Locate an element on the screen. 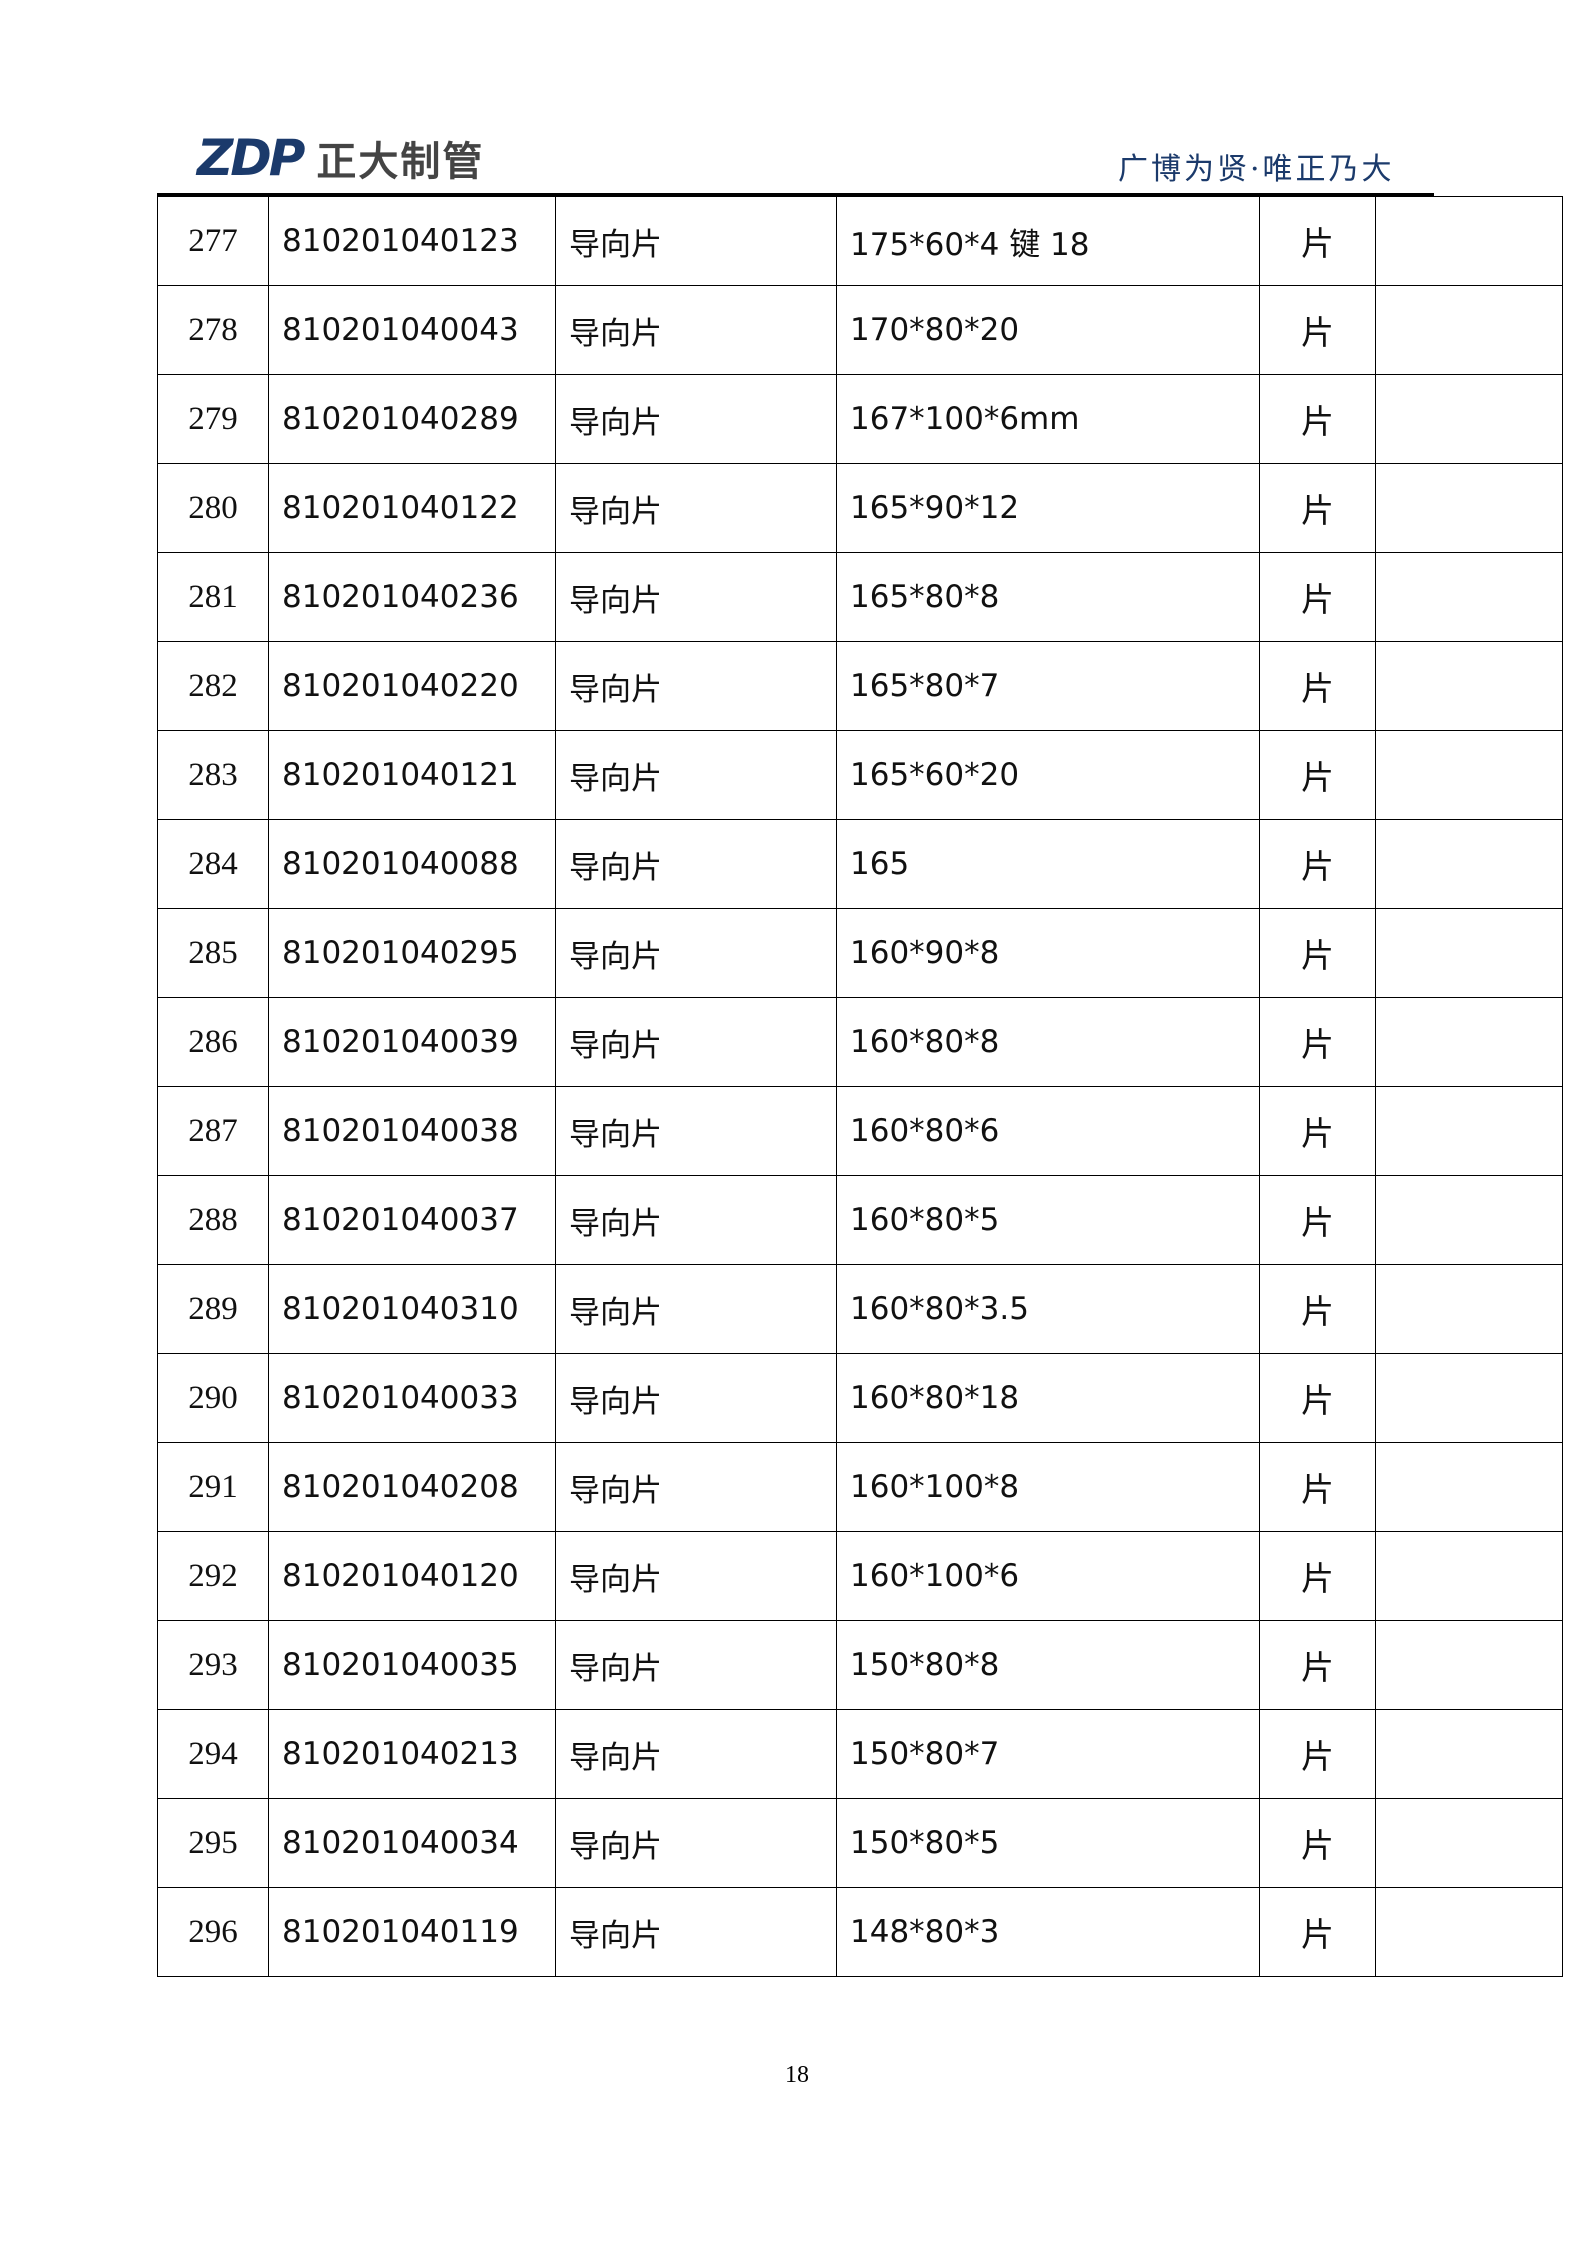 This screenshot has height=2245, width=1587. table-row: 283 810201040121 导向片 165*60*20 片 is located at coordinates (860, 775).